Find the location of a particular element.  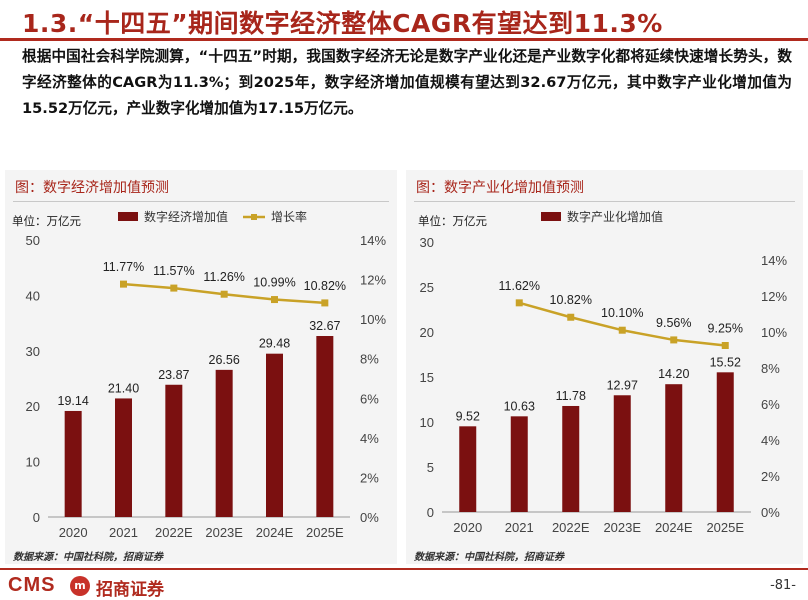

y-left-tick-label: 20 is located at coordinates (427, 332).